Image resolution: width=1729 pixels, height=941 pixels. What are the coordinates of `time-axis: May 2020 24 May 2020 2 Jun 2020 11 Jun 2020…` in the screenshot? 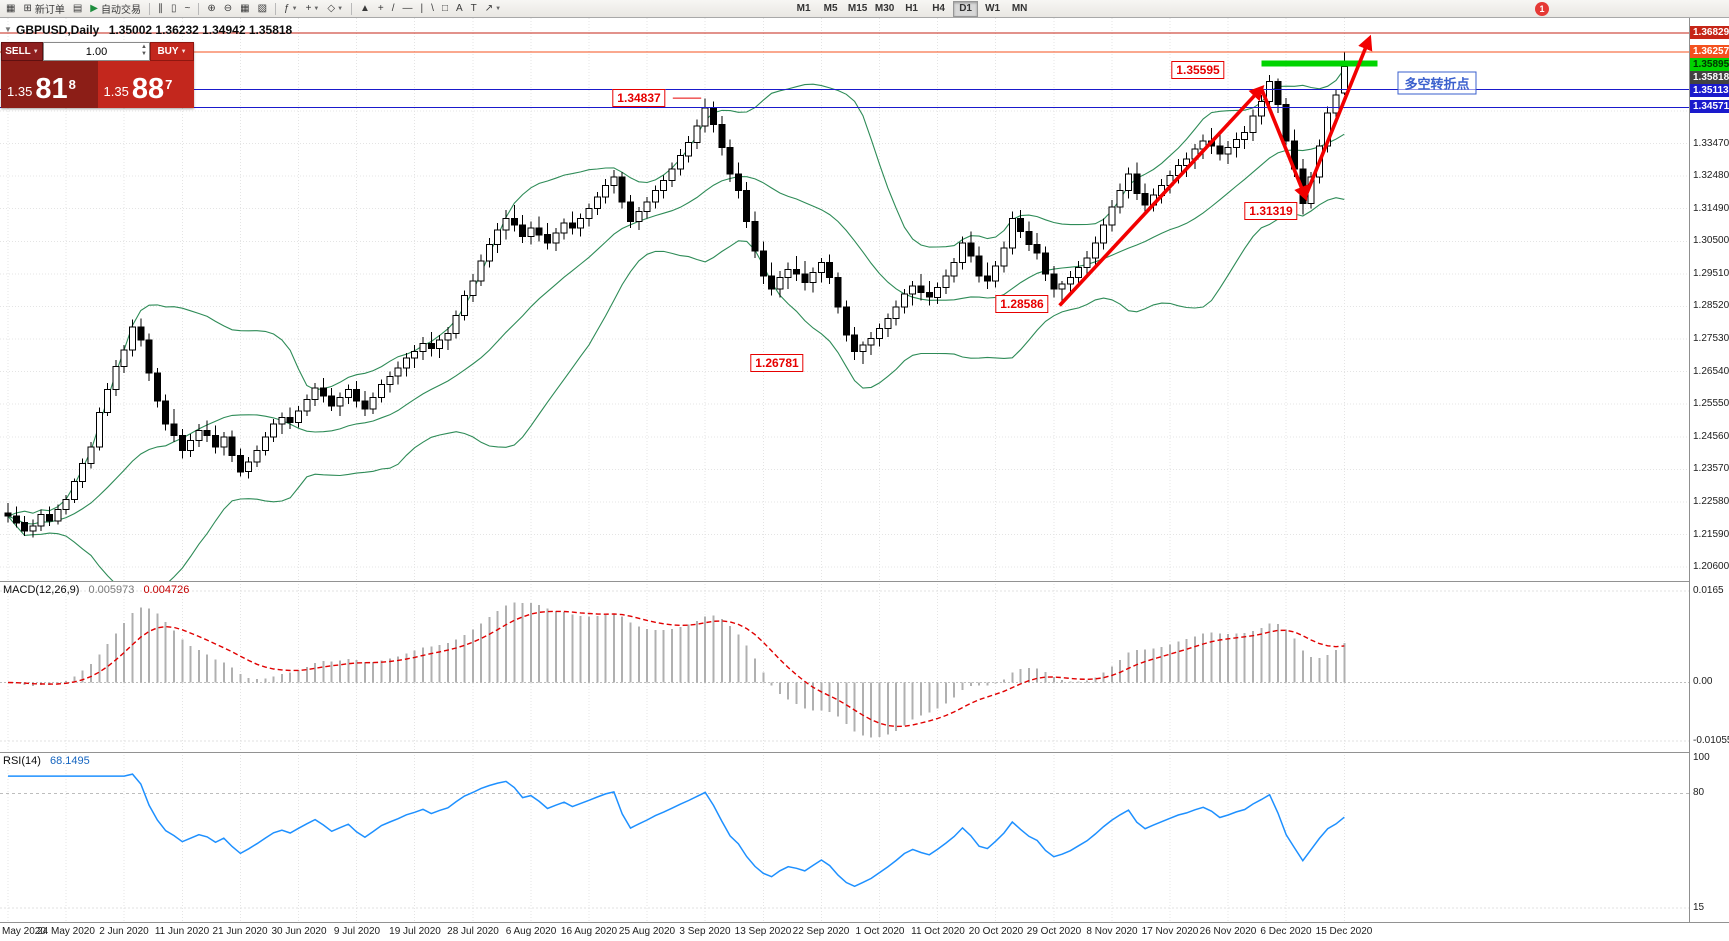 It's located at (864, 931).